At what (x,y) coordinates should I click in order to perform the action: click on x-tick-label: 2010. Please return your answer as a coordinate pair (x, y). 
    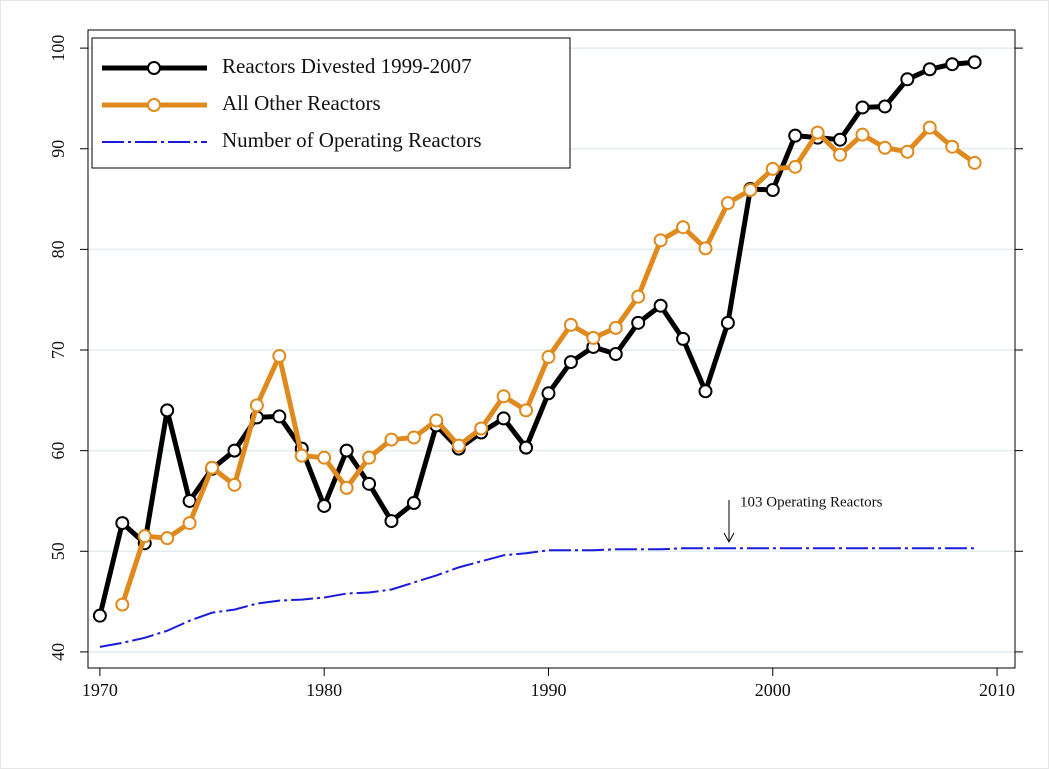
    Looking at the image, I should click on (997, 690).